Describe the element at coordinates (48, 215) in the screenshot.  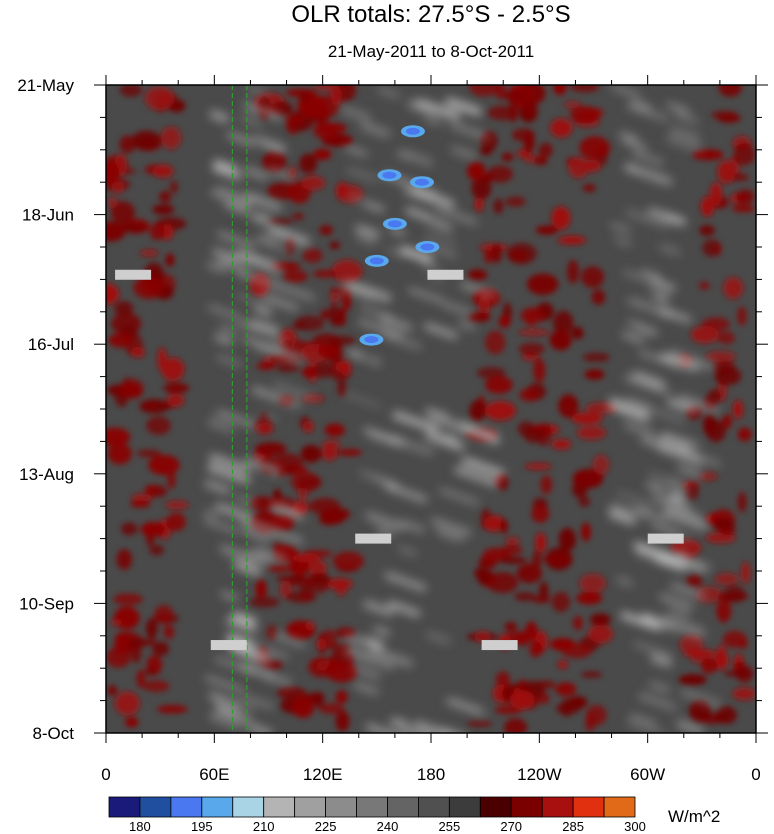
I see `y-tick-label: 18-Jun` at that location.